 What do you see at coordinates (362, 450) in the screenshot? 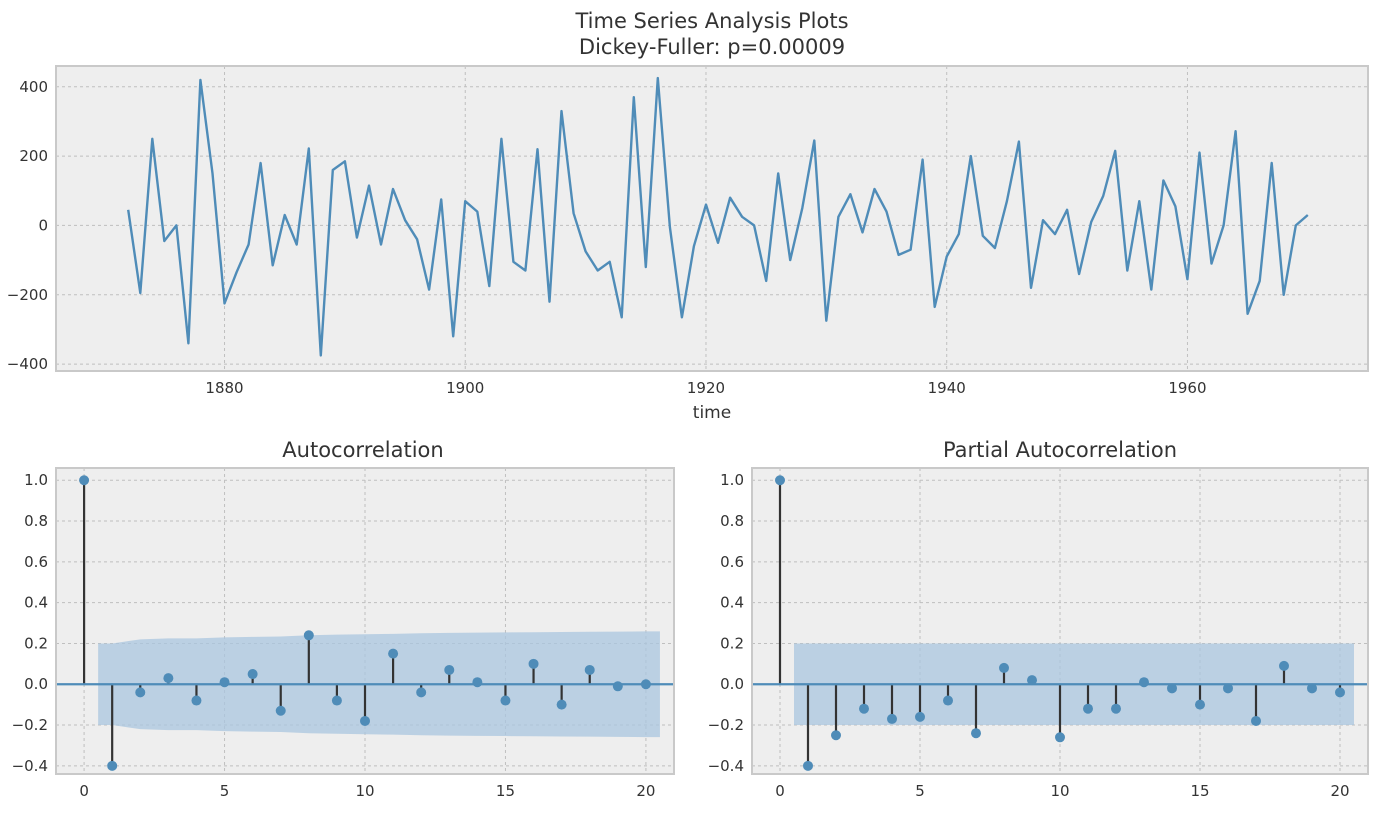
I see `autocorrelation-title: Autocorrelation` at bounding box center [362, 450].